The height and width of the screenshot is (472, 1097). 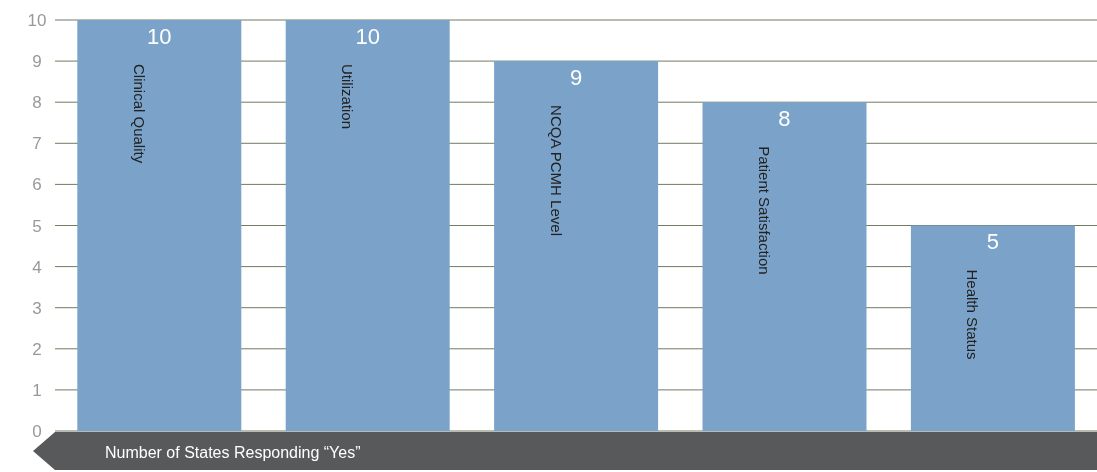 I want to click on y-tick-label: 7, so click(x=37, y=144).